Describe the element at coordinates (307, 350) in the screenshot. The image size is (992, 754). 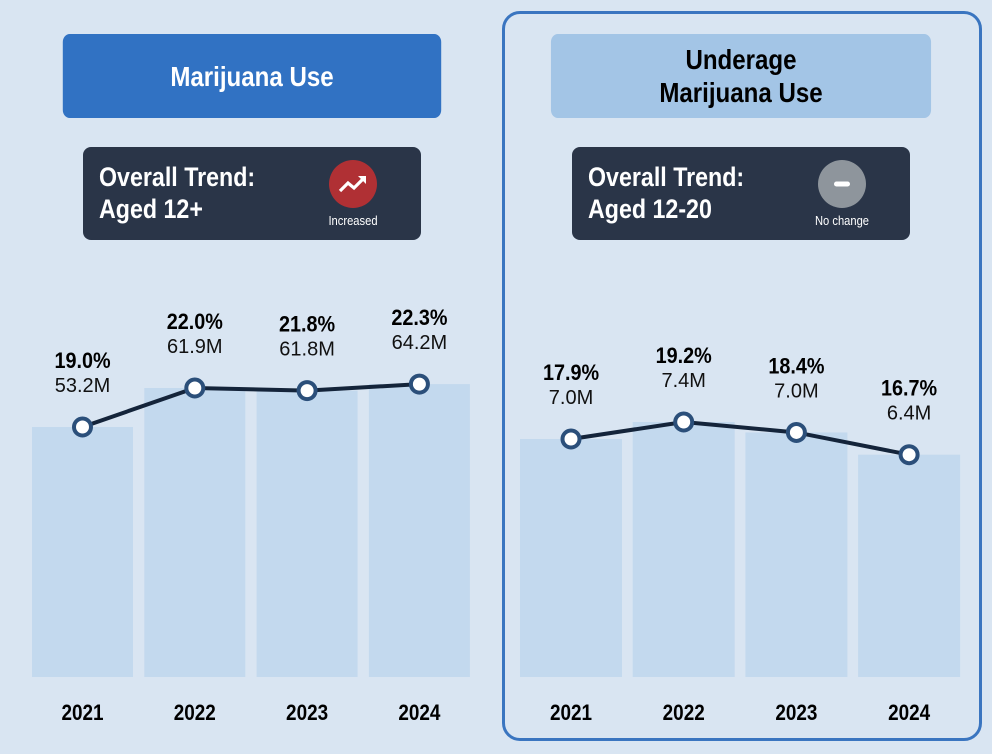
I see `count-label-2023: 61.8M` at that location.